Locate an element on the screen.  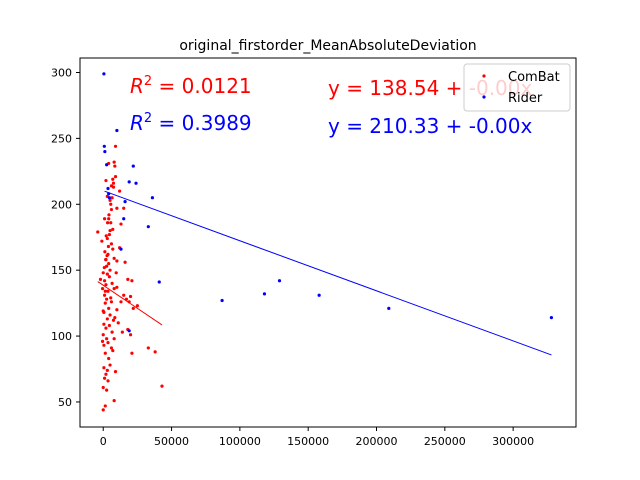
x-tick-label: 150000 is located at coordinates (308, 441).